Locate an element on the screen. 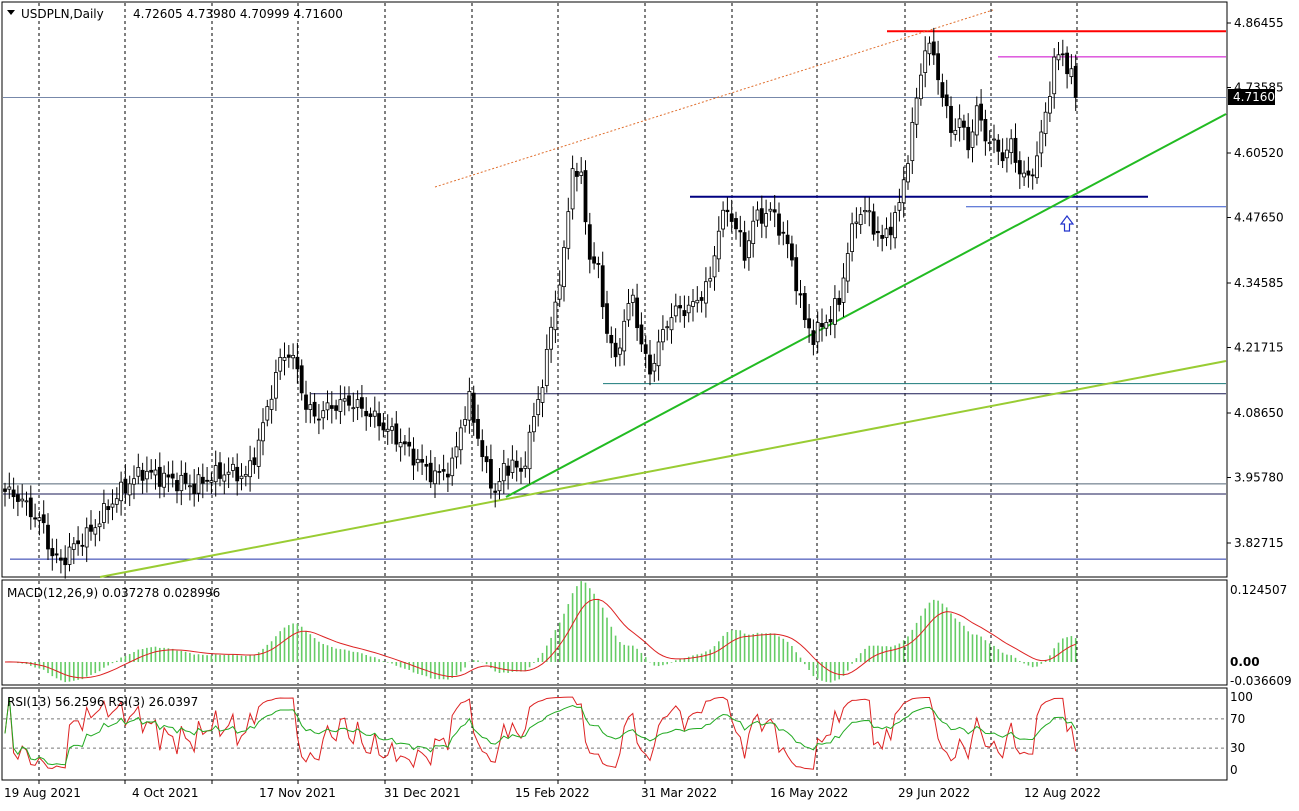 The width and height of the screenshot is (1299, 811). price-tick-label: 3.95780 is located at coordinates (1259, 478).